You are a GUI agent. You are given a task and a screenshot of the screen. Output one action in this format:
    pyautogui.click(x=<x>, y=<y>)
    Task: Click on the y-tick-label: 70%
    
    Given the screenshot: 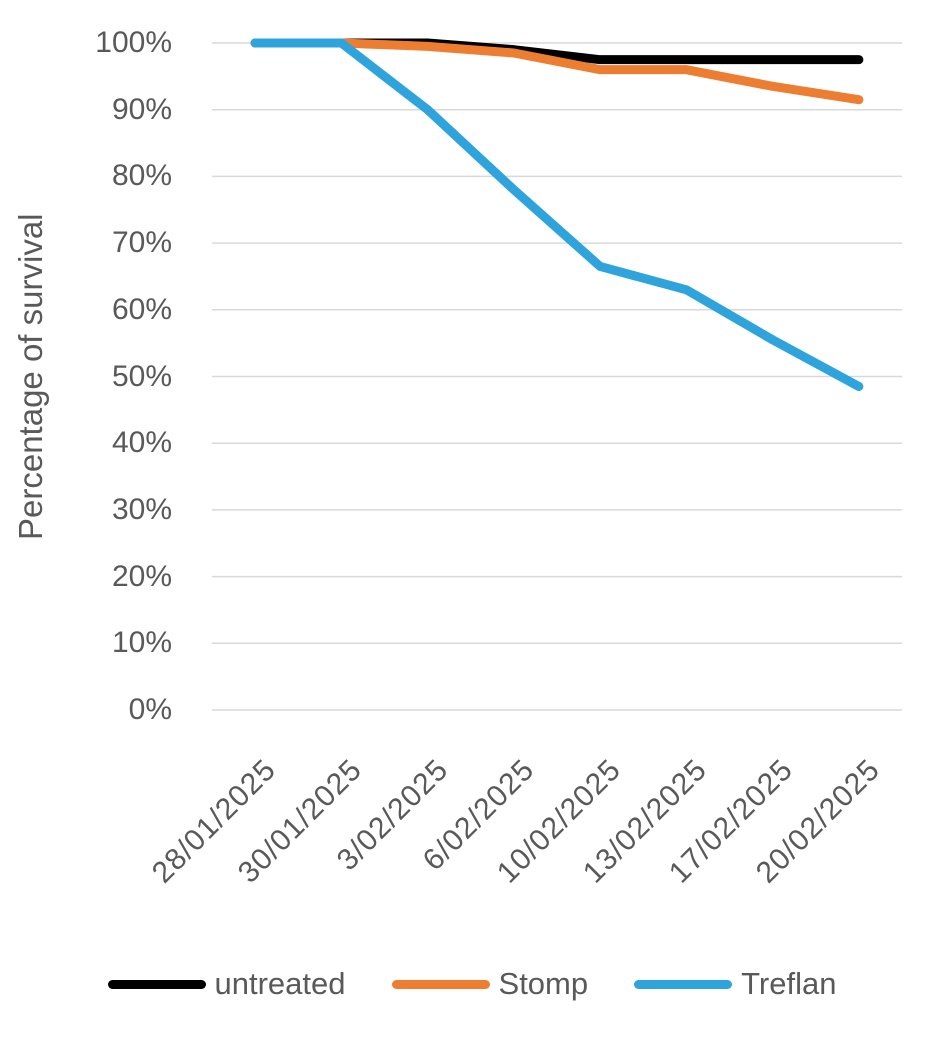 What is the action you would take?
    pyautogui.click(x=141, y=243)
    